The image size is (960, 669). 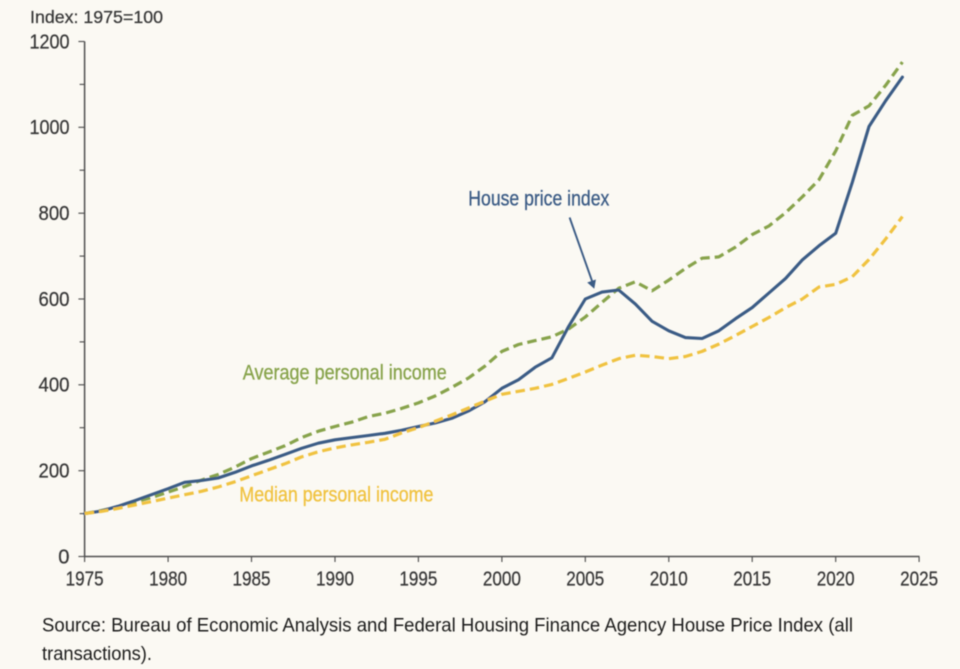 I want to click on svg-text: 1980, so click(x=168, y=579).